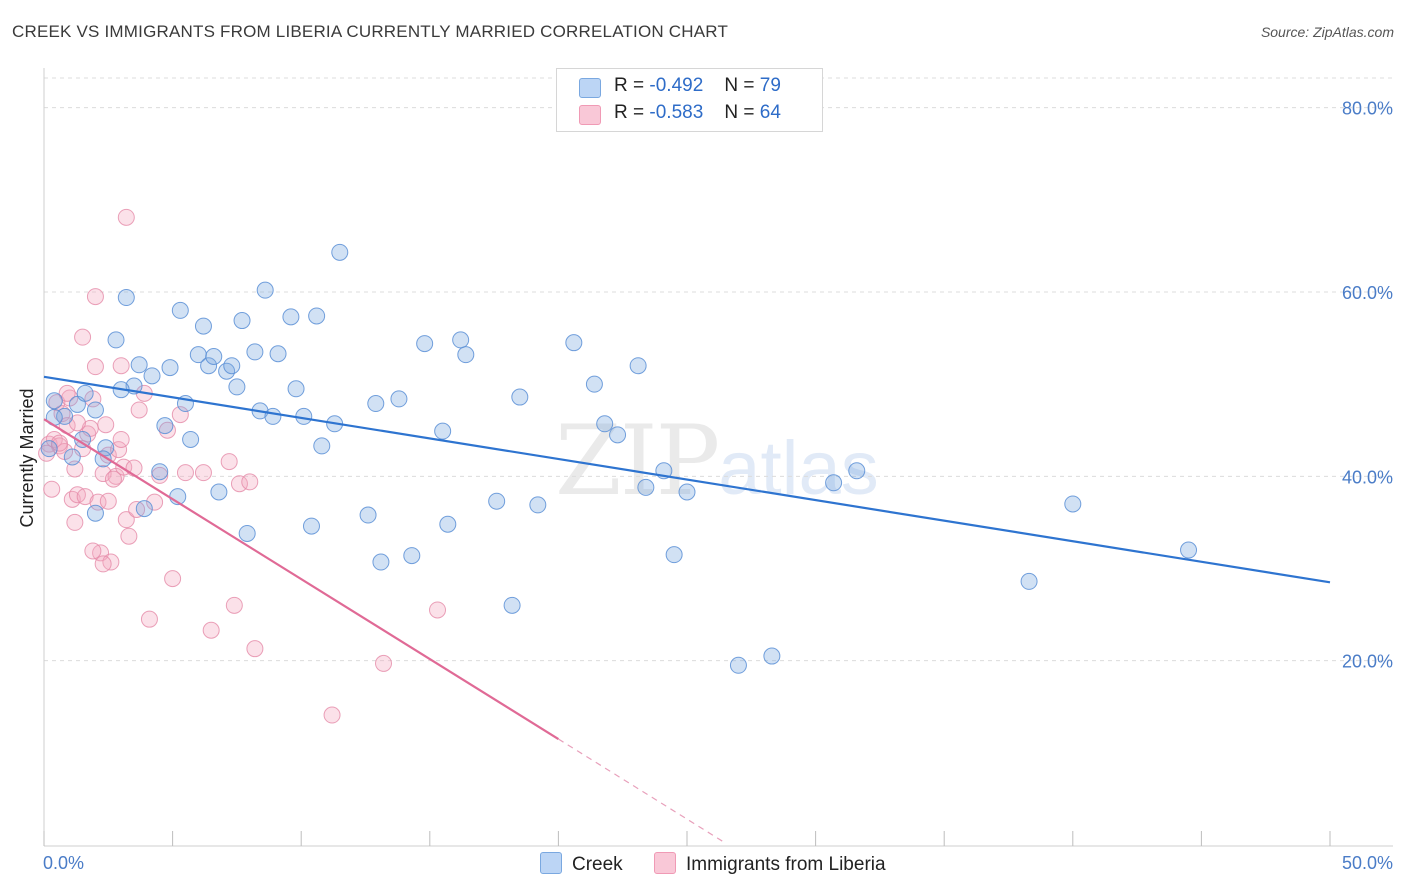 The image size is (1406, 892). Describe the element at coordinates (676, 112) in the screenshot. I see `legend-r-value-liberia: -0.583` at that location.